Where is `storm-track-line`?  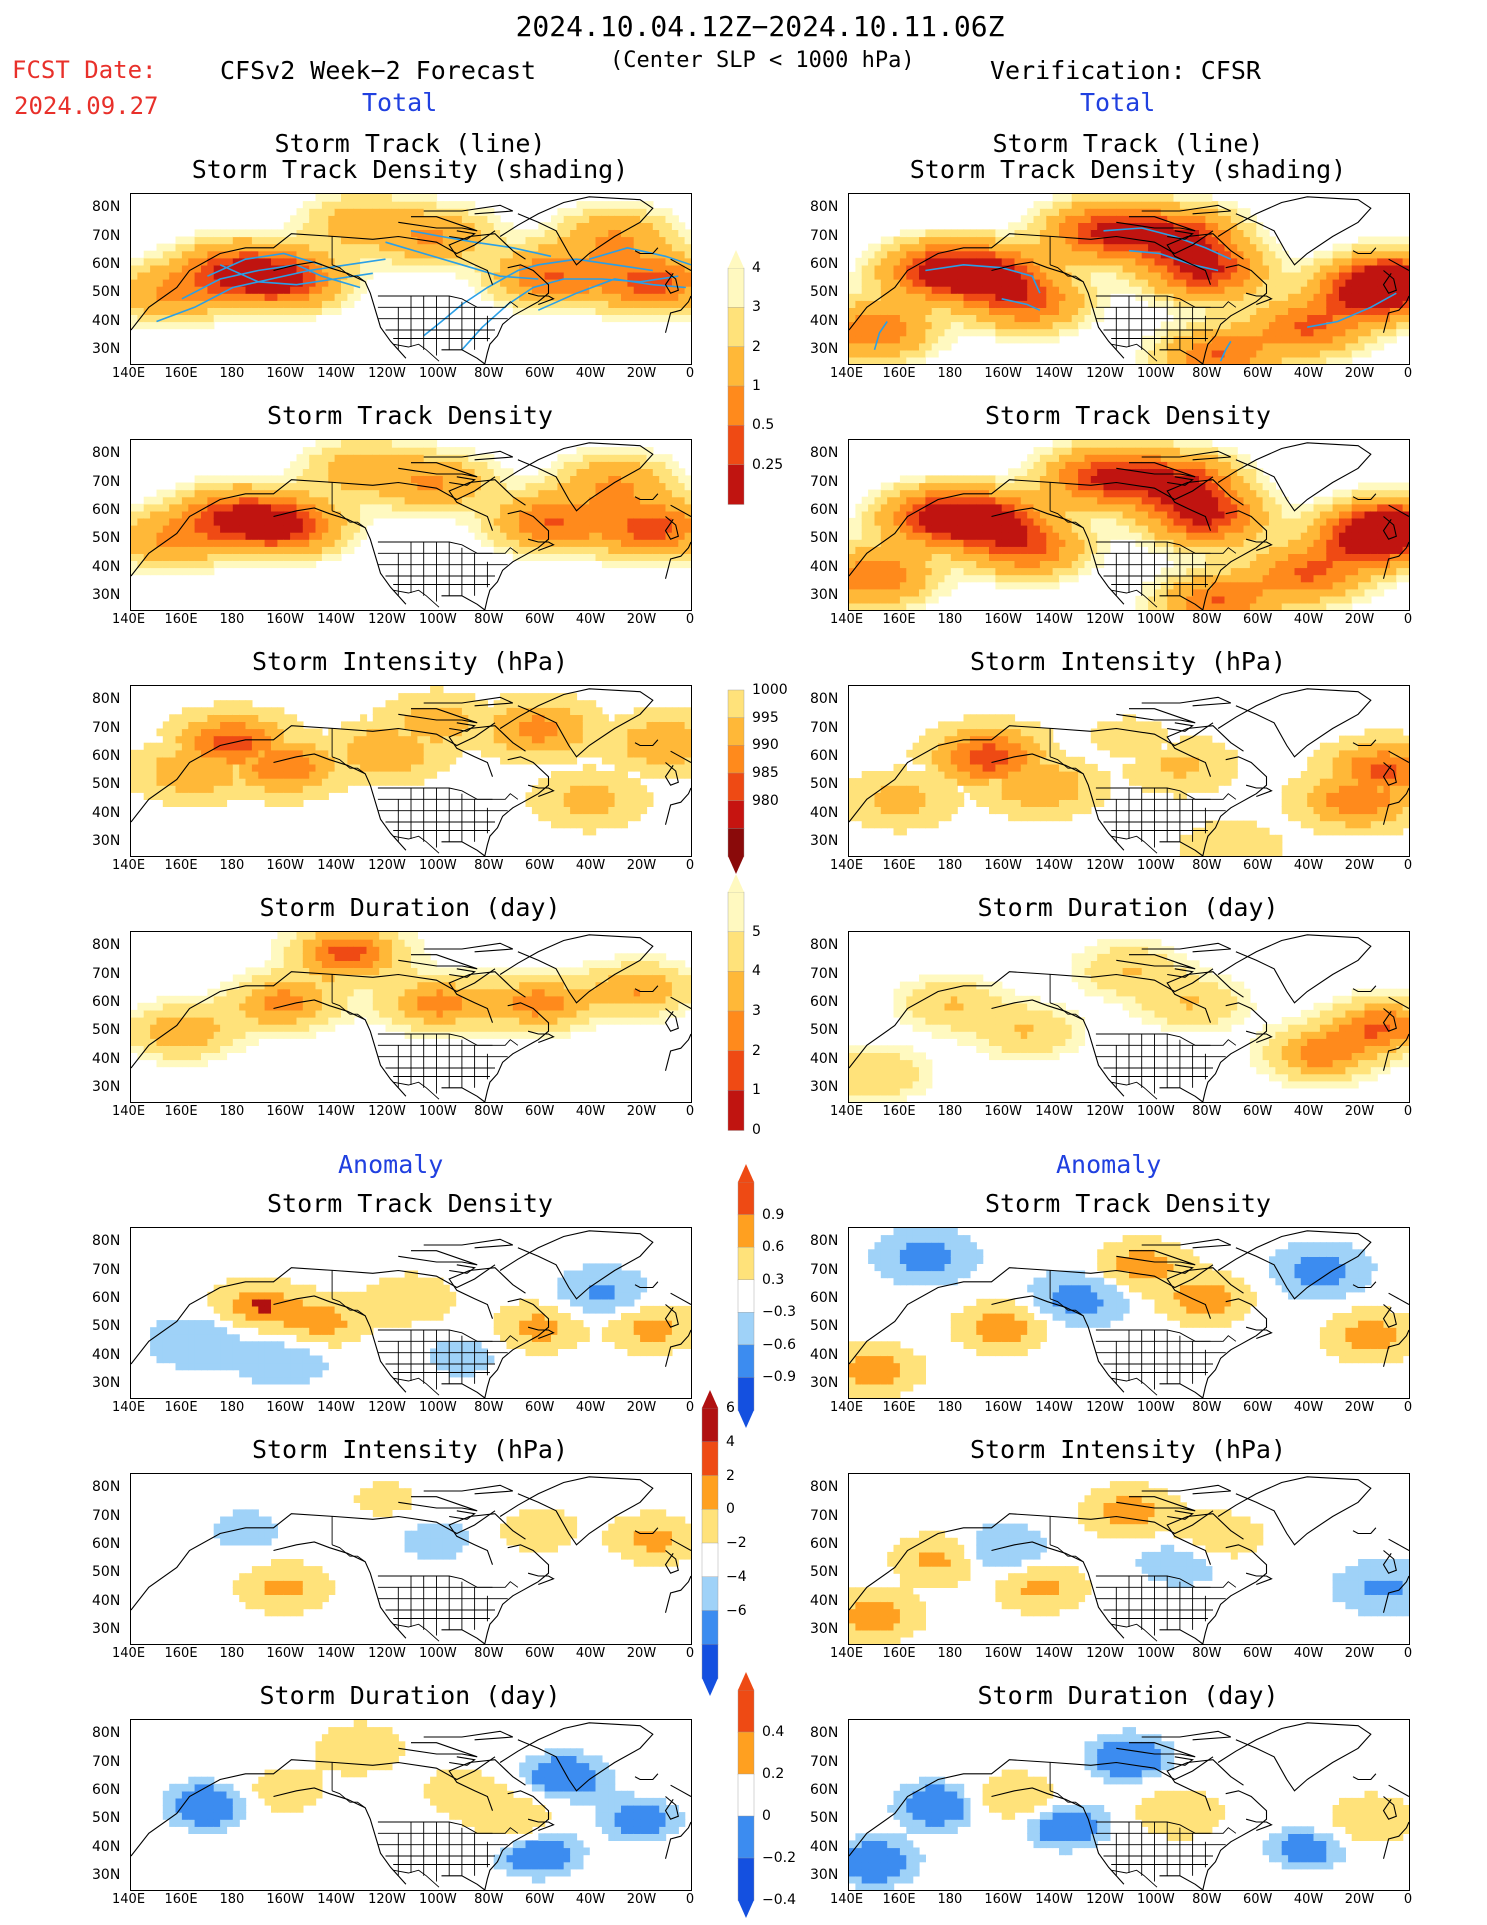
storm-track-line is located at coordinates (1352, 310).